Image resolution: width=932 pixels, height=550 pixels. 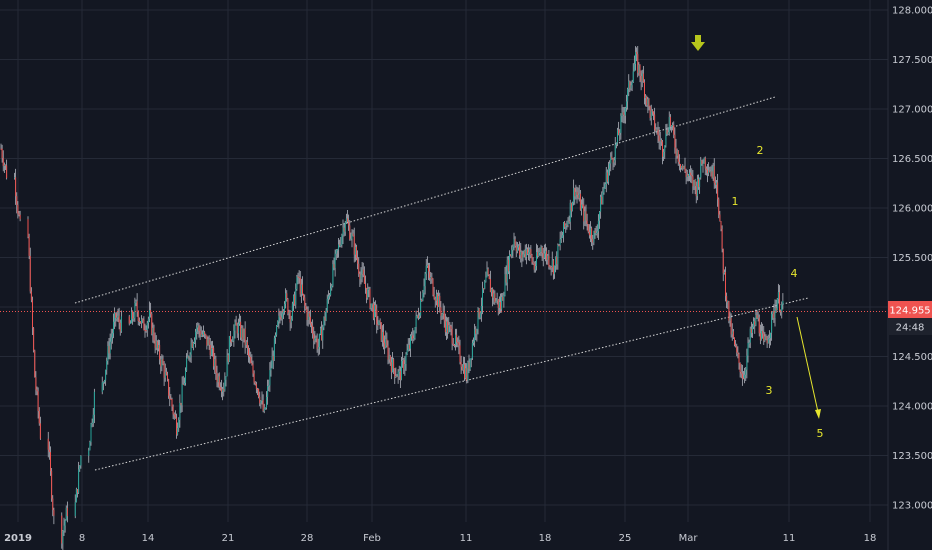 What do you see at coordinates (910, 275) in the screenshot?
I see `price-axis-panel` at bounding box center [910, 275].